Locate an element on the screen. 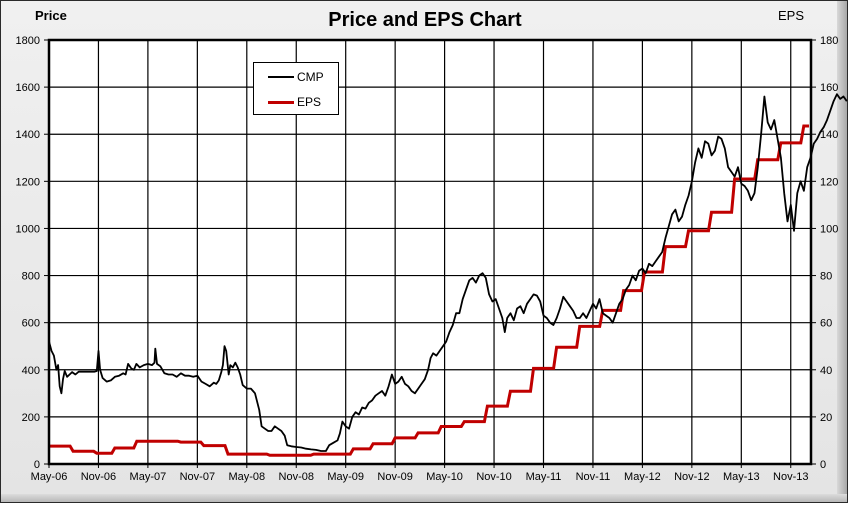 This screenshot has height=505, width=850. legend-label-eps: EPS is located at coordinates (309, 102).